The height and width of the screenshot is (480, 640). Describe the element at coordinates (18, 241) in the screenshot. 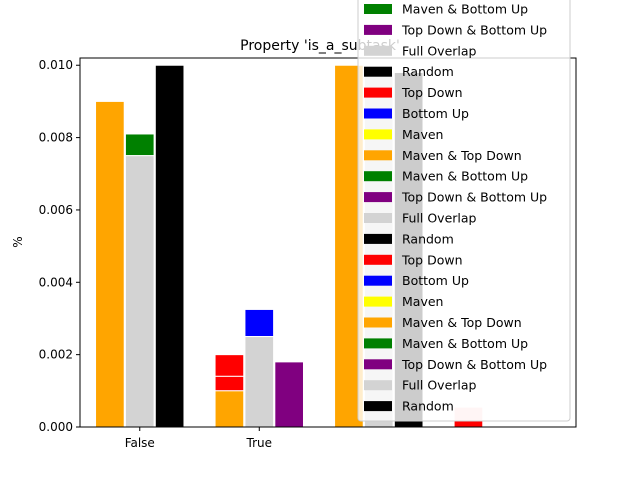

I see `y-axis-label: %` at that location.